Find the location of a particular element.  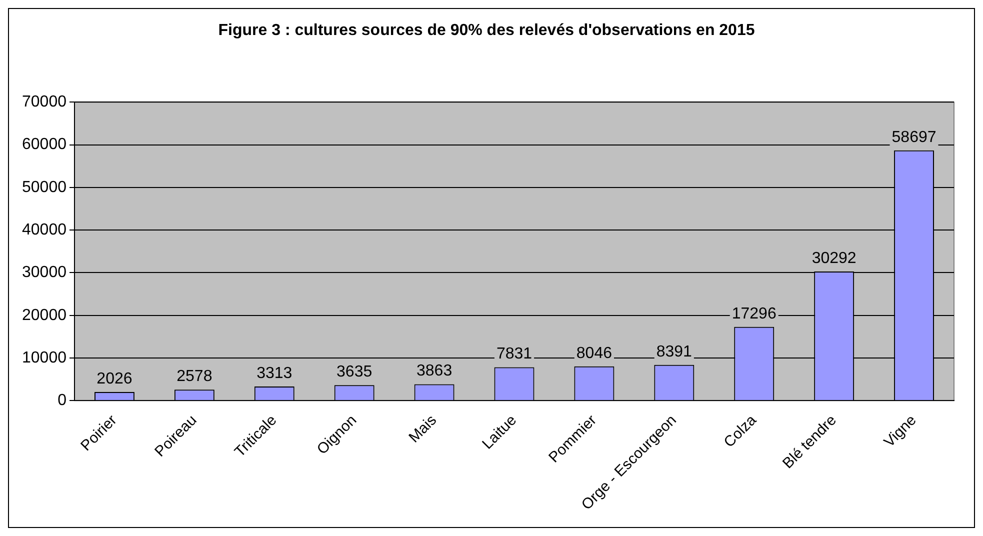

y-tick-label: 70000 is located at coordinates (44, 102).